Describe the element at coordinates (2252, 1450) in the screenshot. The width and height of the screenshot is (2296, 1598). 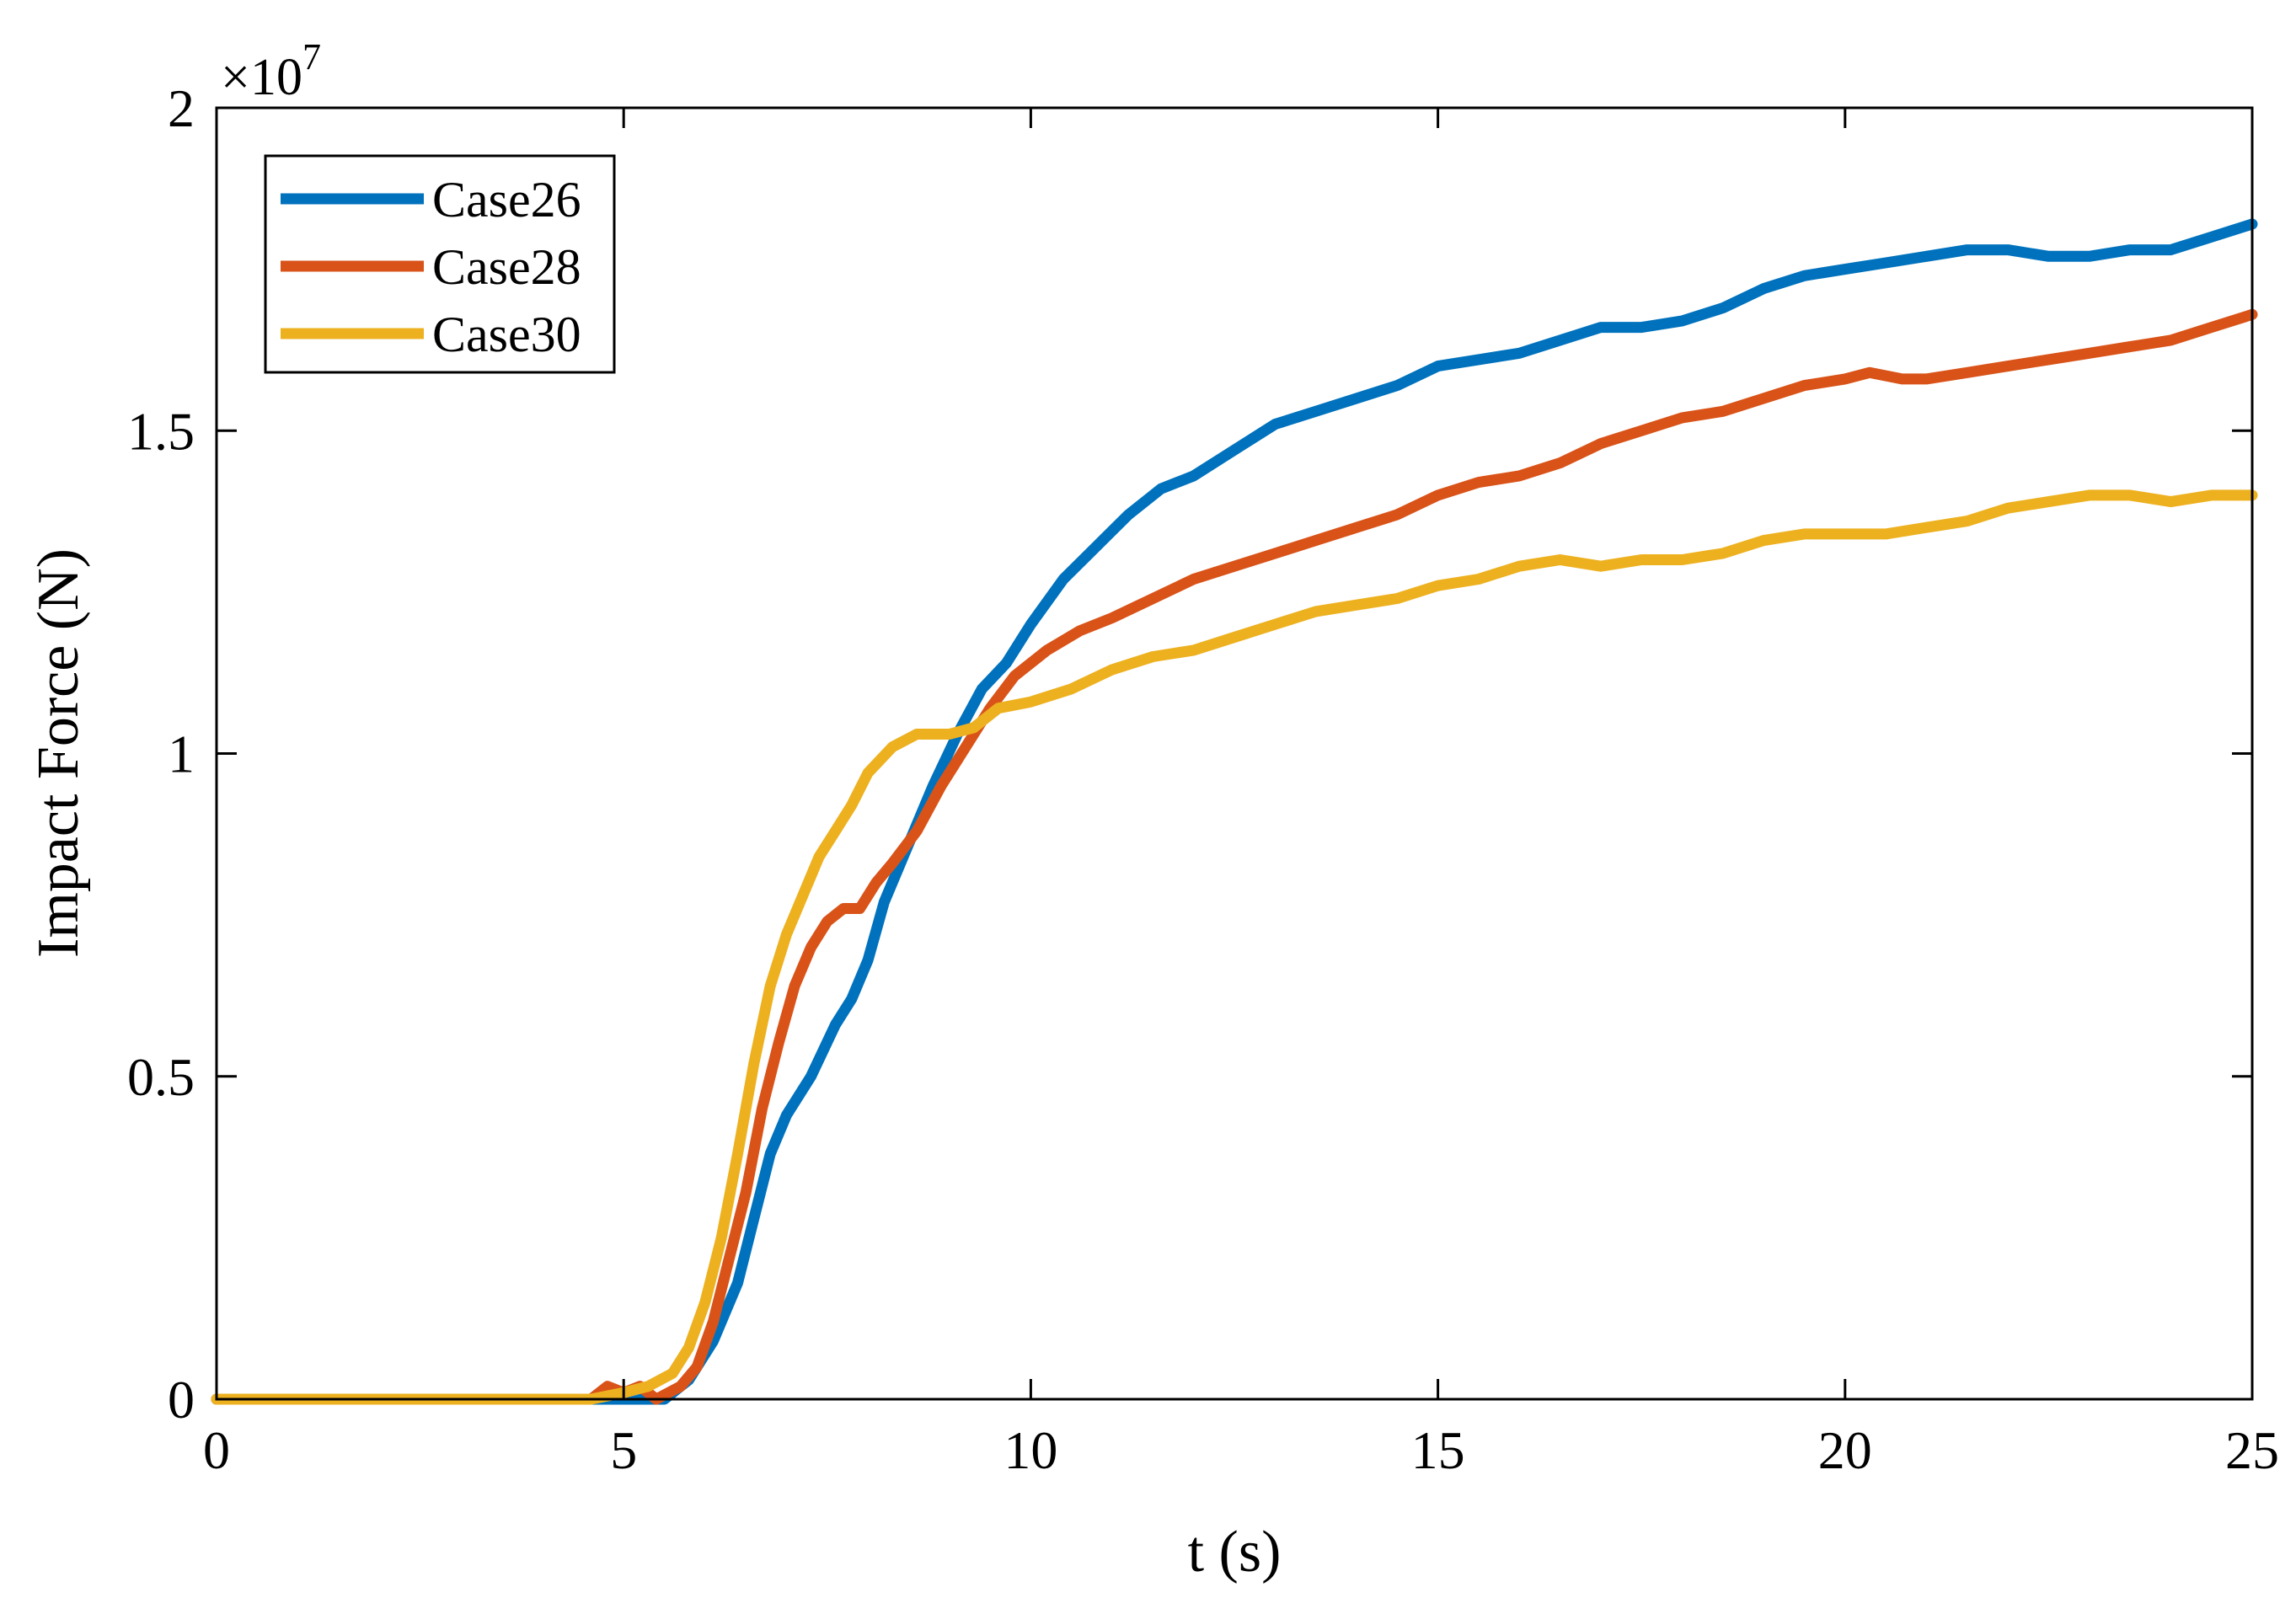
I see `x-tick-label: 25` at that location.